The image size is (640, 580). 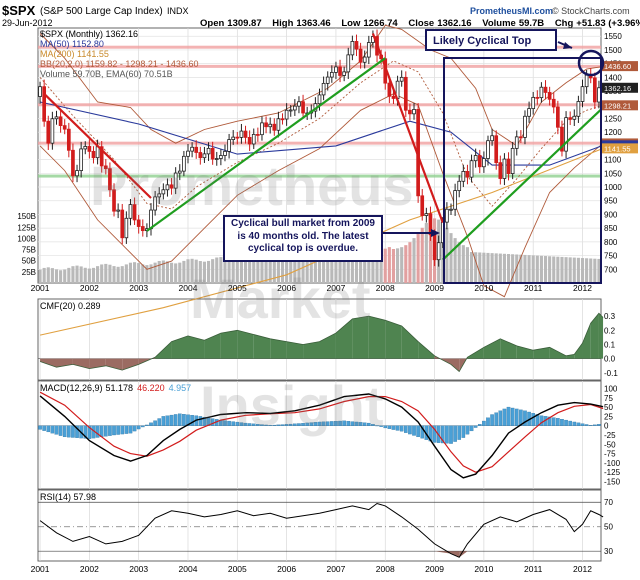 What do you see at coordinates (138, 569) in the screenshot?
I see `x-tick-label-lower: 2003` at bounding box center [138, 569].